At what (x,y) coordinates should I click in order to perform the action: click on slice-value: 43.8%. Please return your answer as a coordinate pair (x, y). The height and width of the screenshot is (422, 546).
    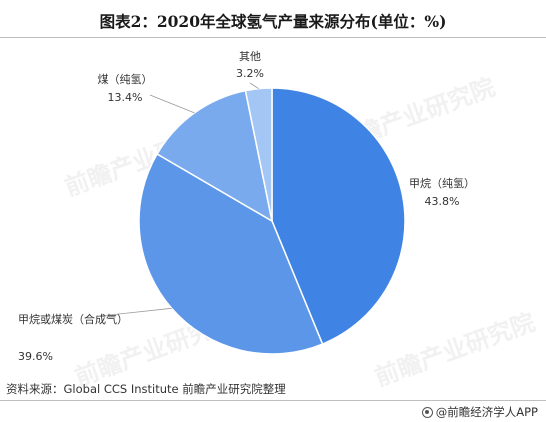
    Looking at the image, I should click on (442, 201).